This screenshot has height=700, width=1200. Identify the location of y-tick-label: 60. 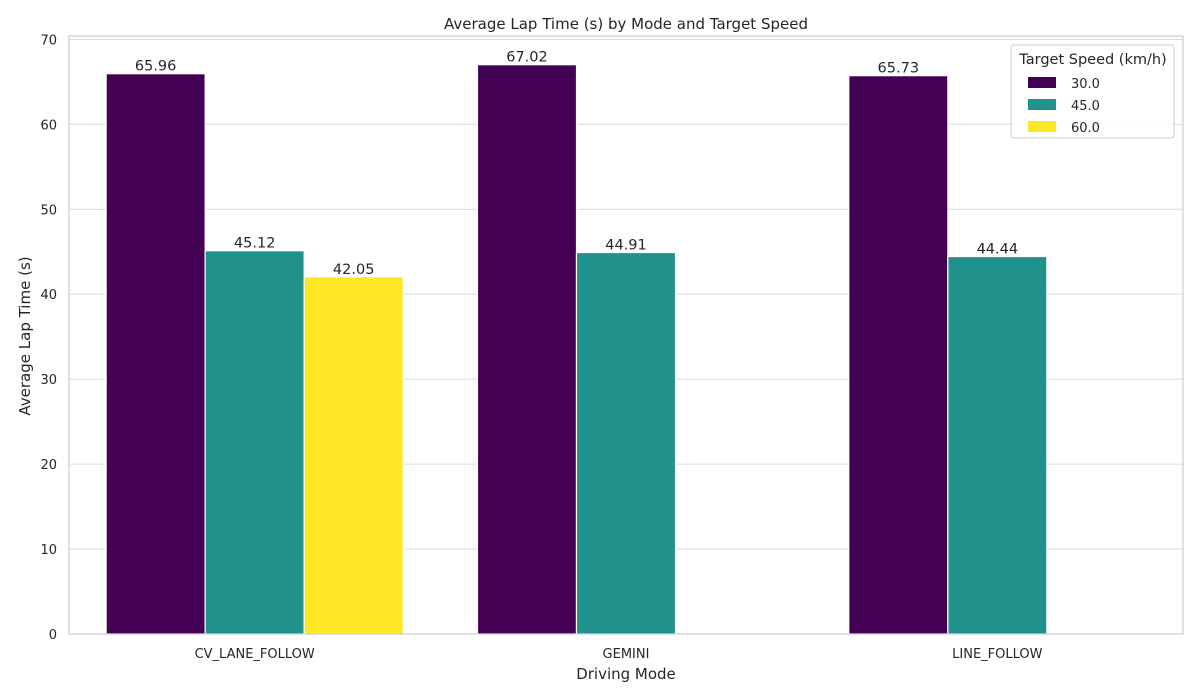
(48, 125).